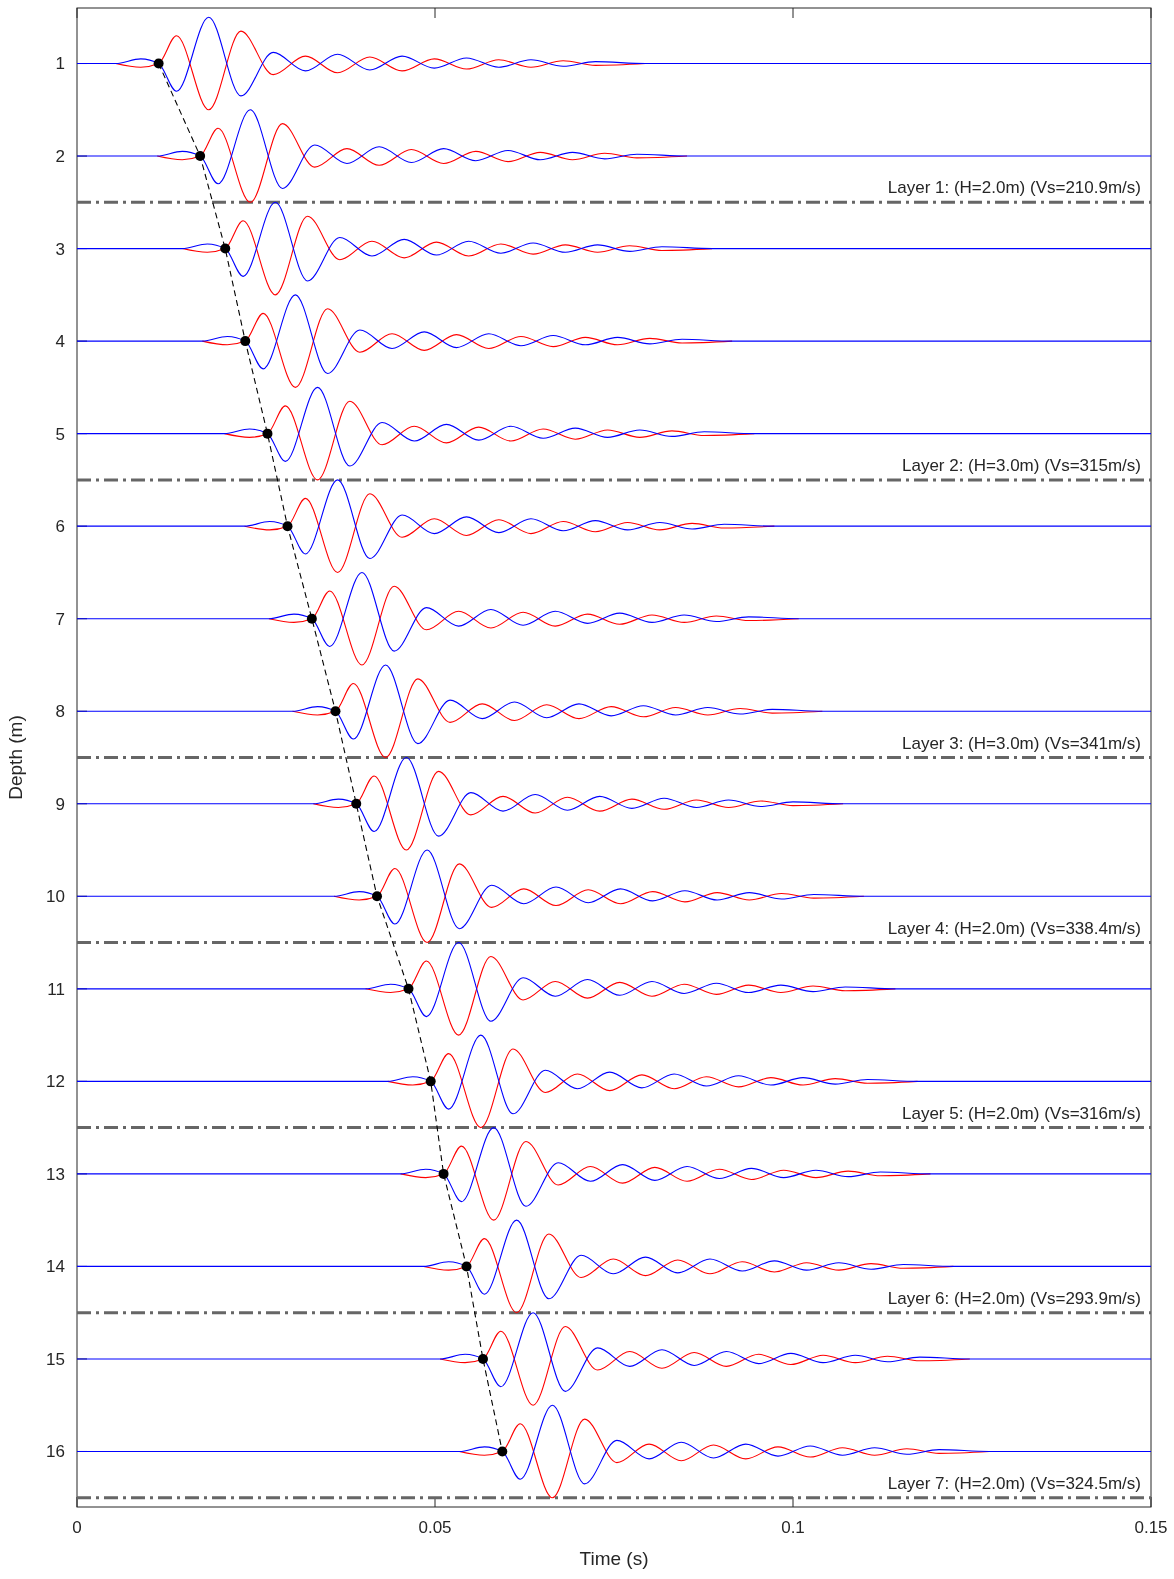  Describe the element at coordinates (60, 249) in the screenshot. I see `y-tick-label: 3` at that location.